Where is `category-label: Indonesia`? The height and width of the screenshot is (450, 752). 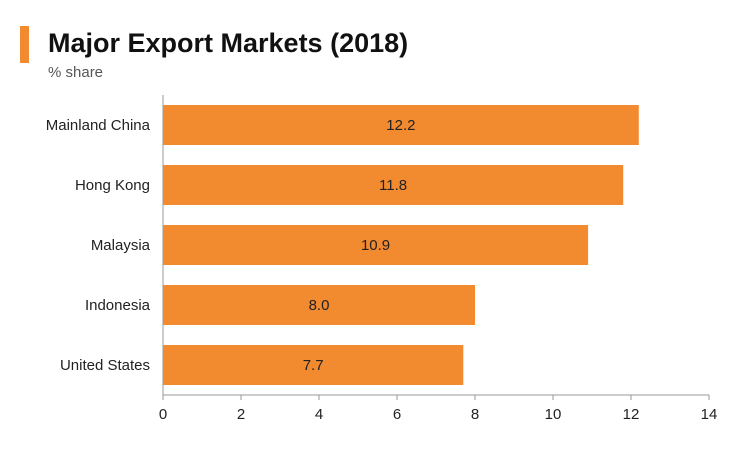
category-label: Indonesia is located at coordinates (118, 305).